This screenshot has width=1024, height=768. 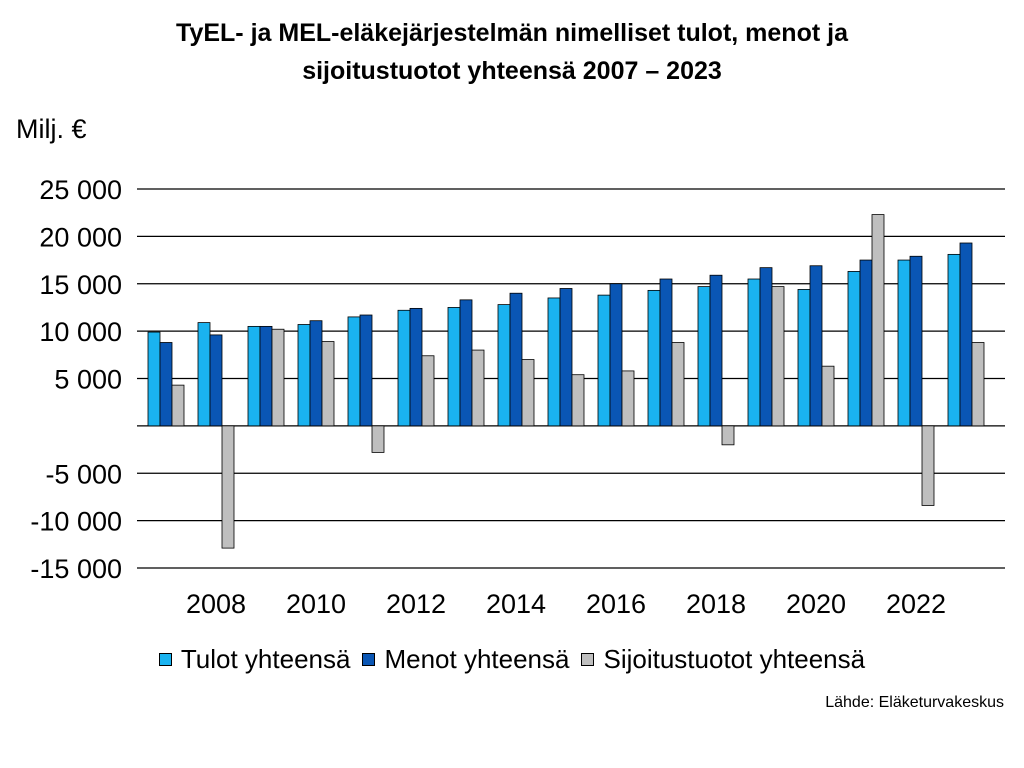 I want to click on bar-sijoitustuotot-2020, so click(x=828, y=396).